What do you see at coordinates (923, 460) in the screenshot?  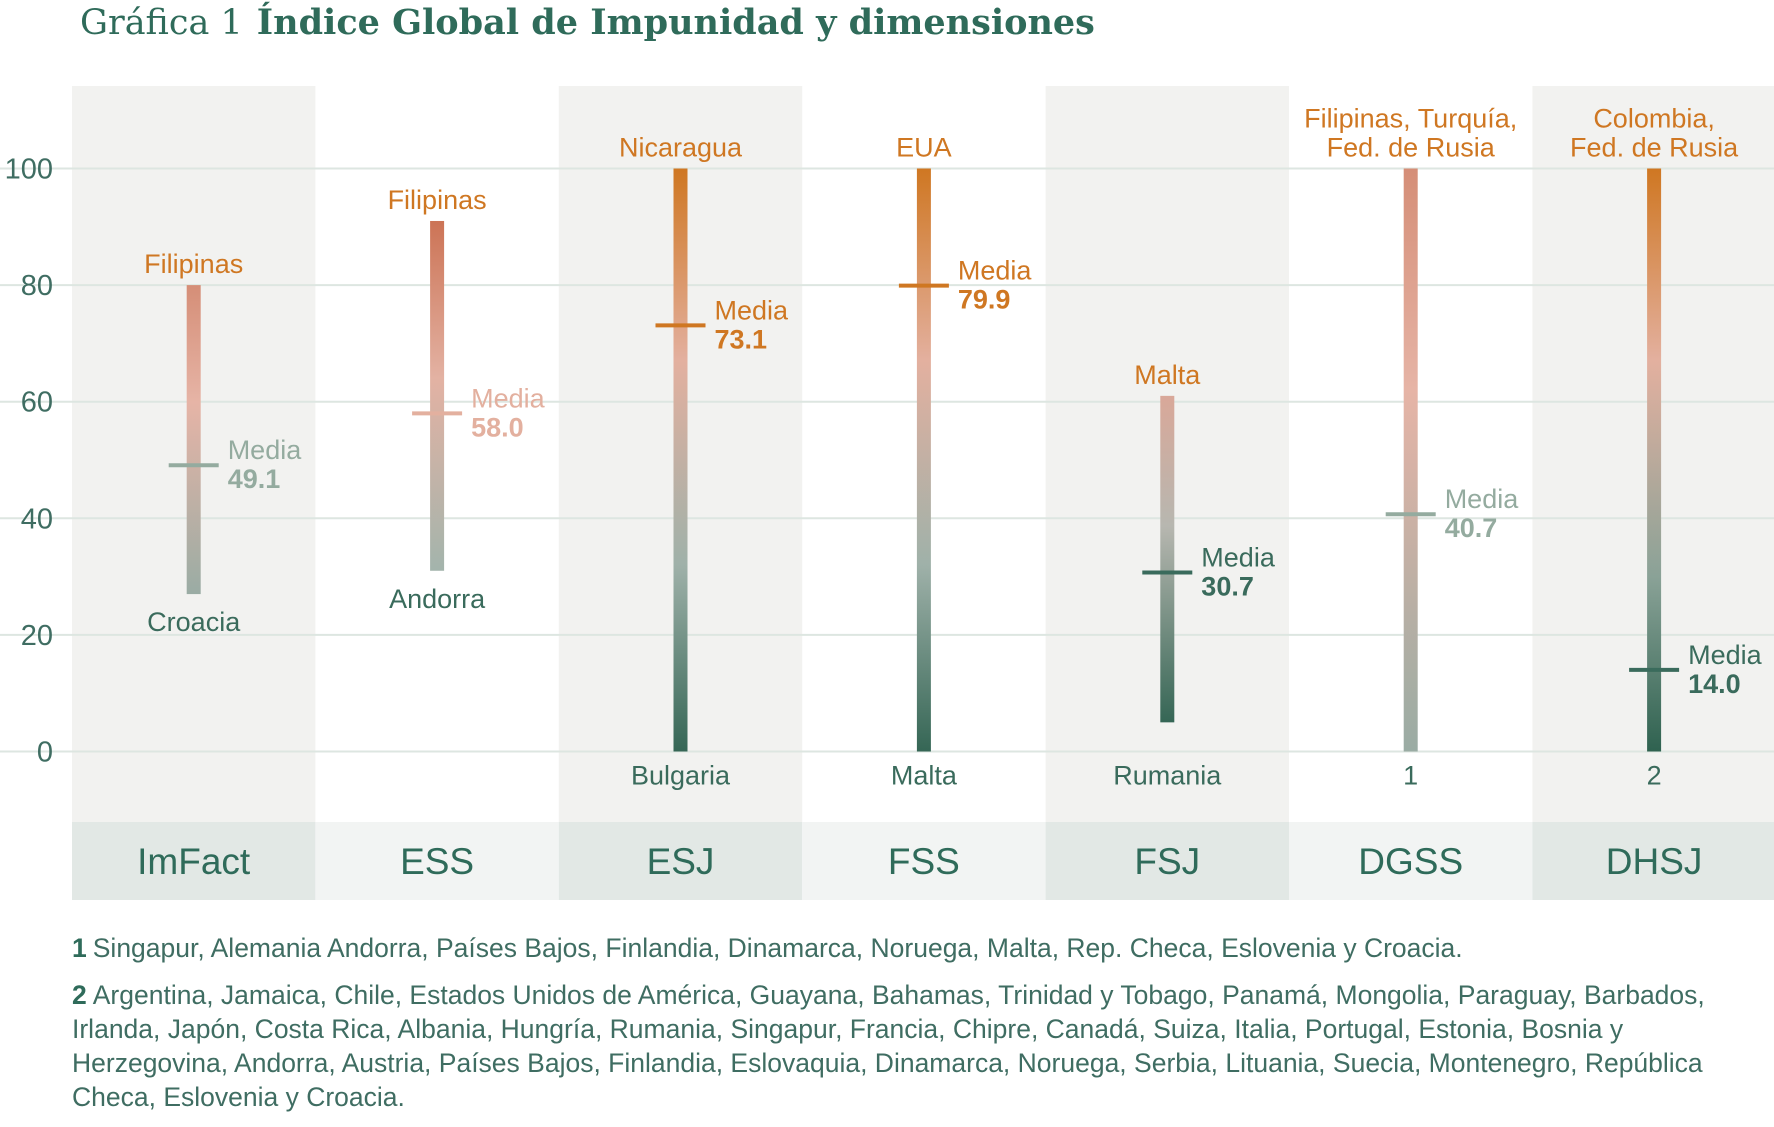 I see `range-bar-fss` at bounding box center [923, 460].